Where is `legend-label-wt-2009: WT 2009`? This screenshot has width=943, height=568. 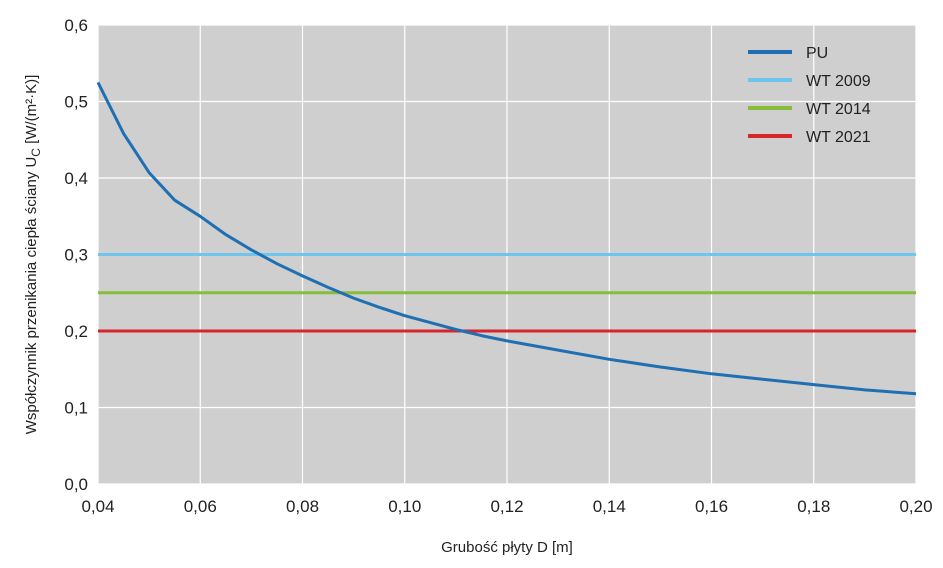
legend-label-wt-2009: WT 2009 is located at coordinates (838, 81).